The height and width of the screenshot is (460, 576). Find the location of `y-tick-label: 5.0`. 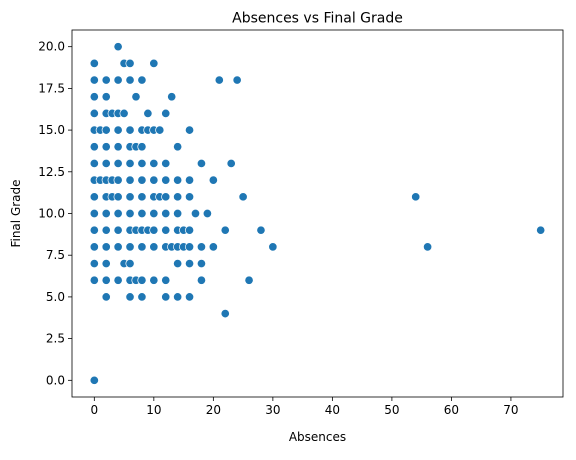

y-tick-label: 5.0 is located at coordinates (55, 297).